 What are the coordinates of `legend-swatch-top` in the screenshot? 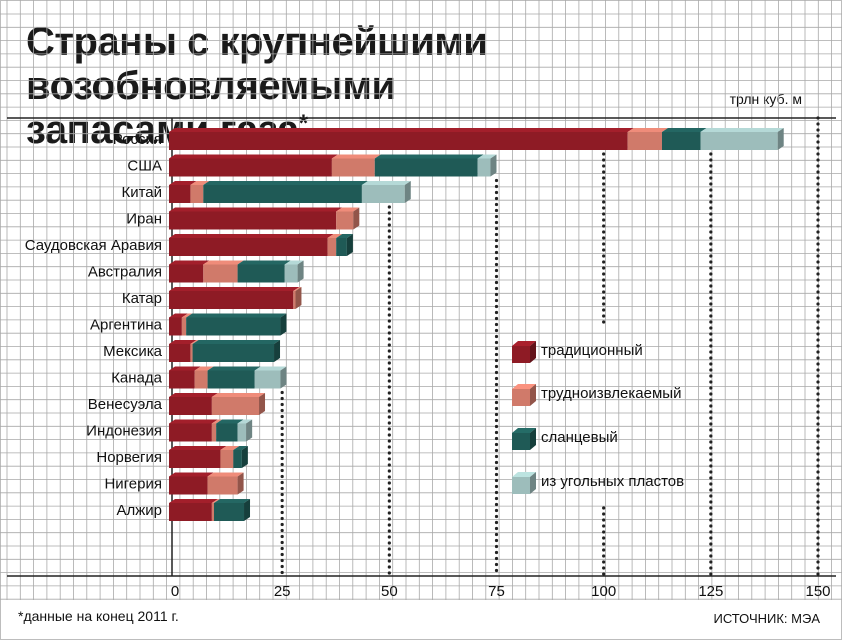 It's located at (524, 474).